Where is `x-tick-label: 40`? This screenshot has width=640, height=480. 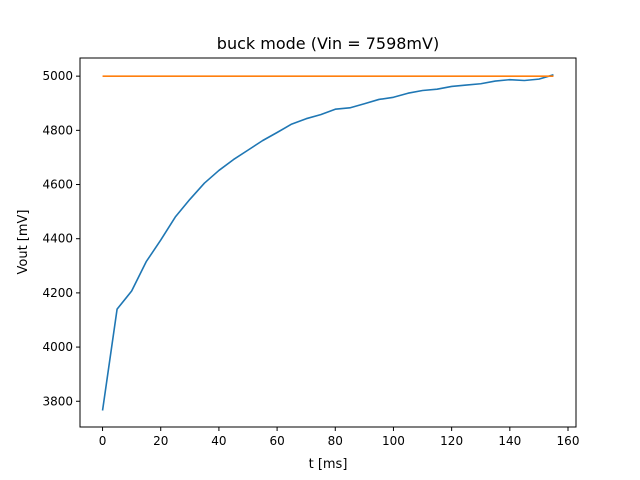 x-tick-label: 40 is located at coordinates (218, 441).